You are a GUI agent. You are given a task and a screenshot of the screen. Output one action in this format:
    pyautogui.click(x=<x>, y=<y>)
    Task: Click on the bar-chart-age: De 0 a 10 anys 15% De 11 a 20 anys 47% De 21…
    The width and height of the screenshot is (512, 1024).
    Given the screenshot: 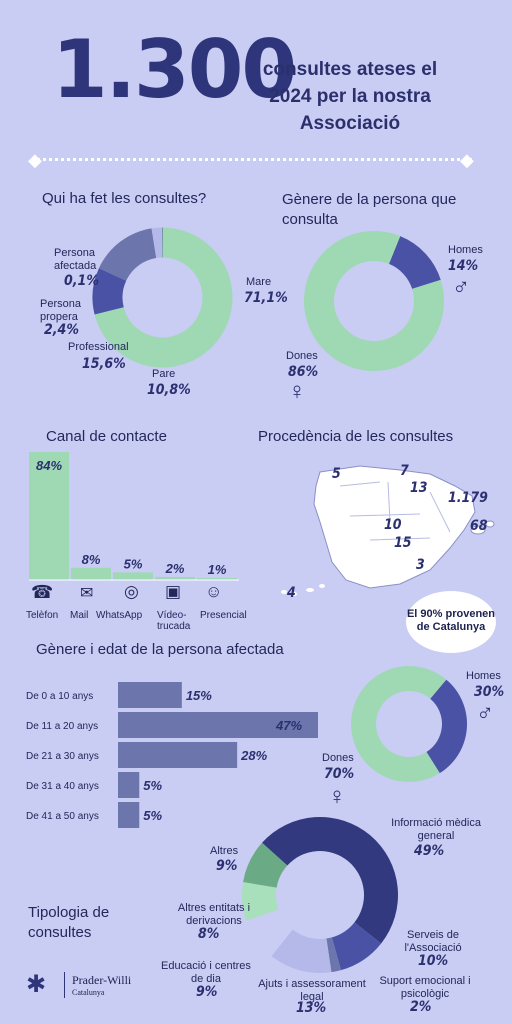 What is the action you would take?
    pyautogui.click(x=172, y=755)
    